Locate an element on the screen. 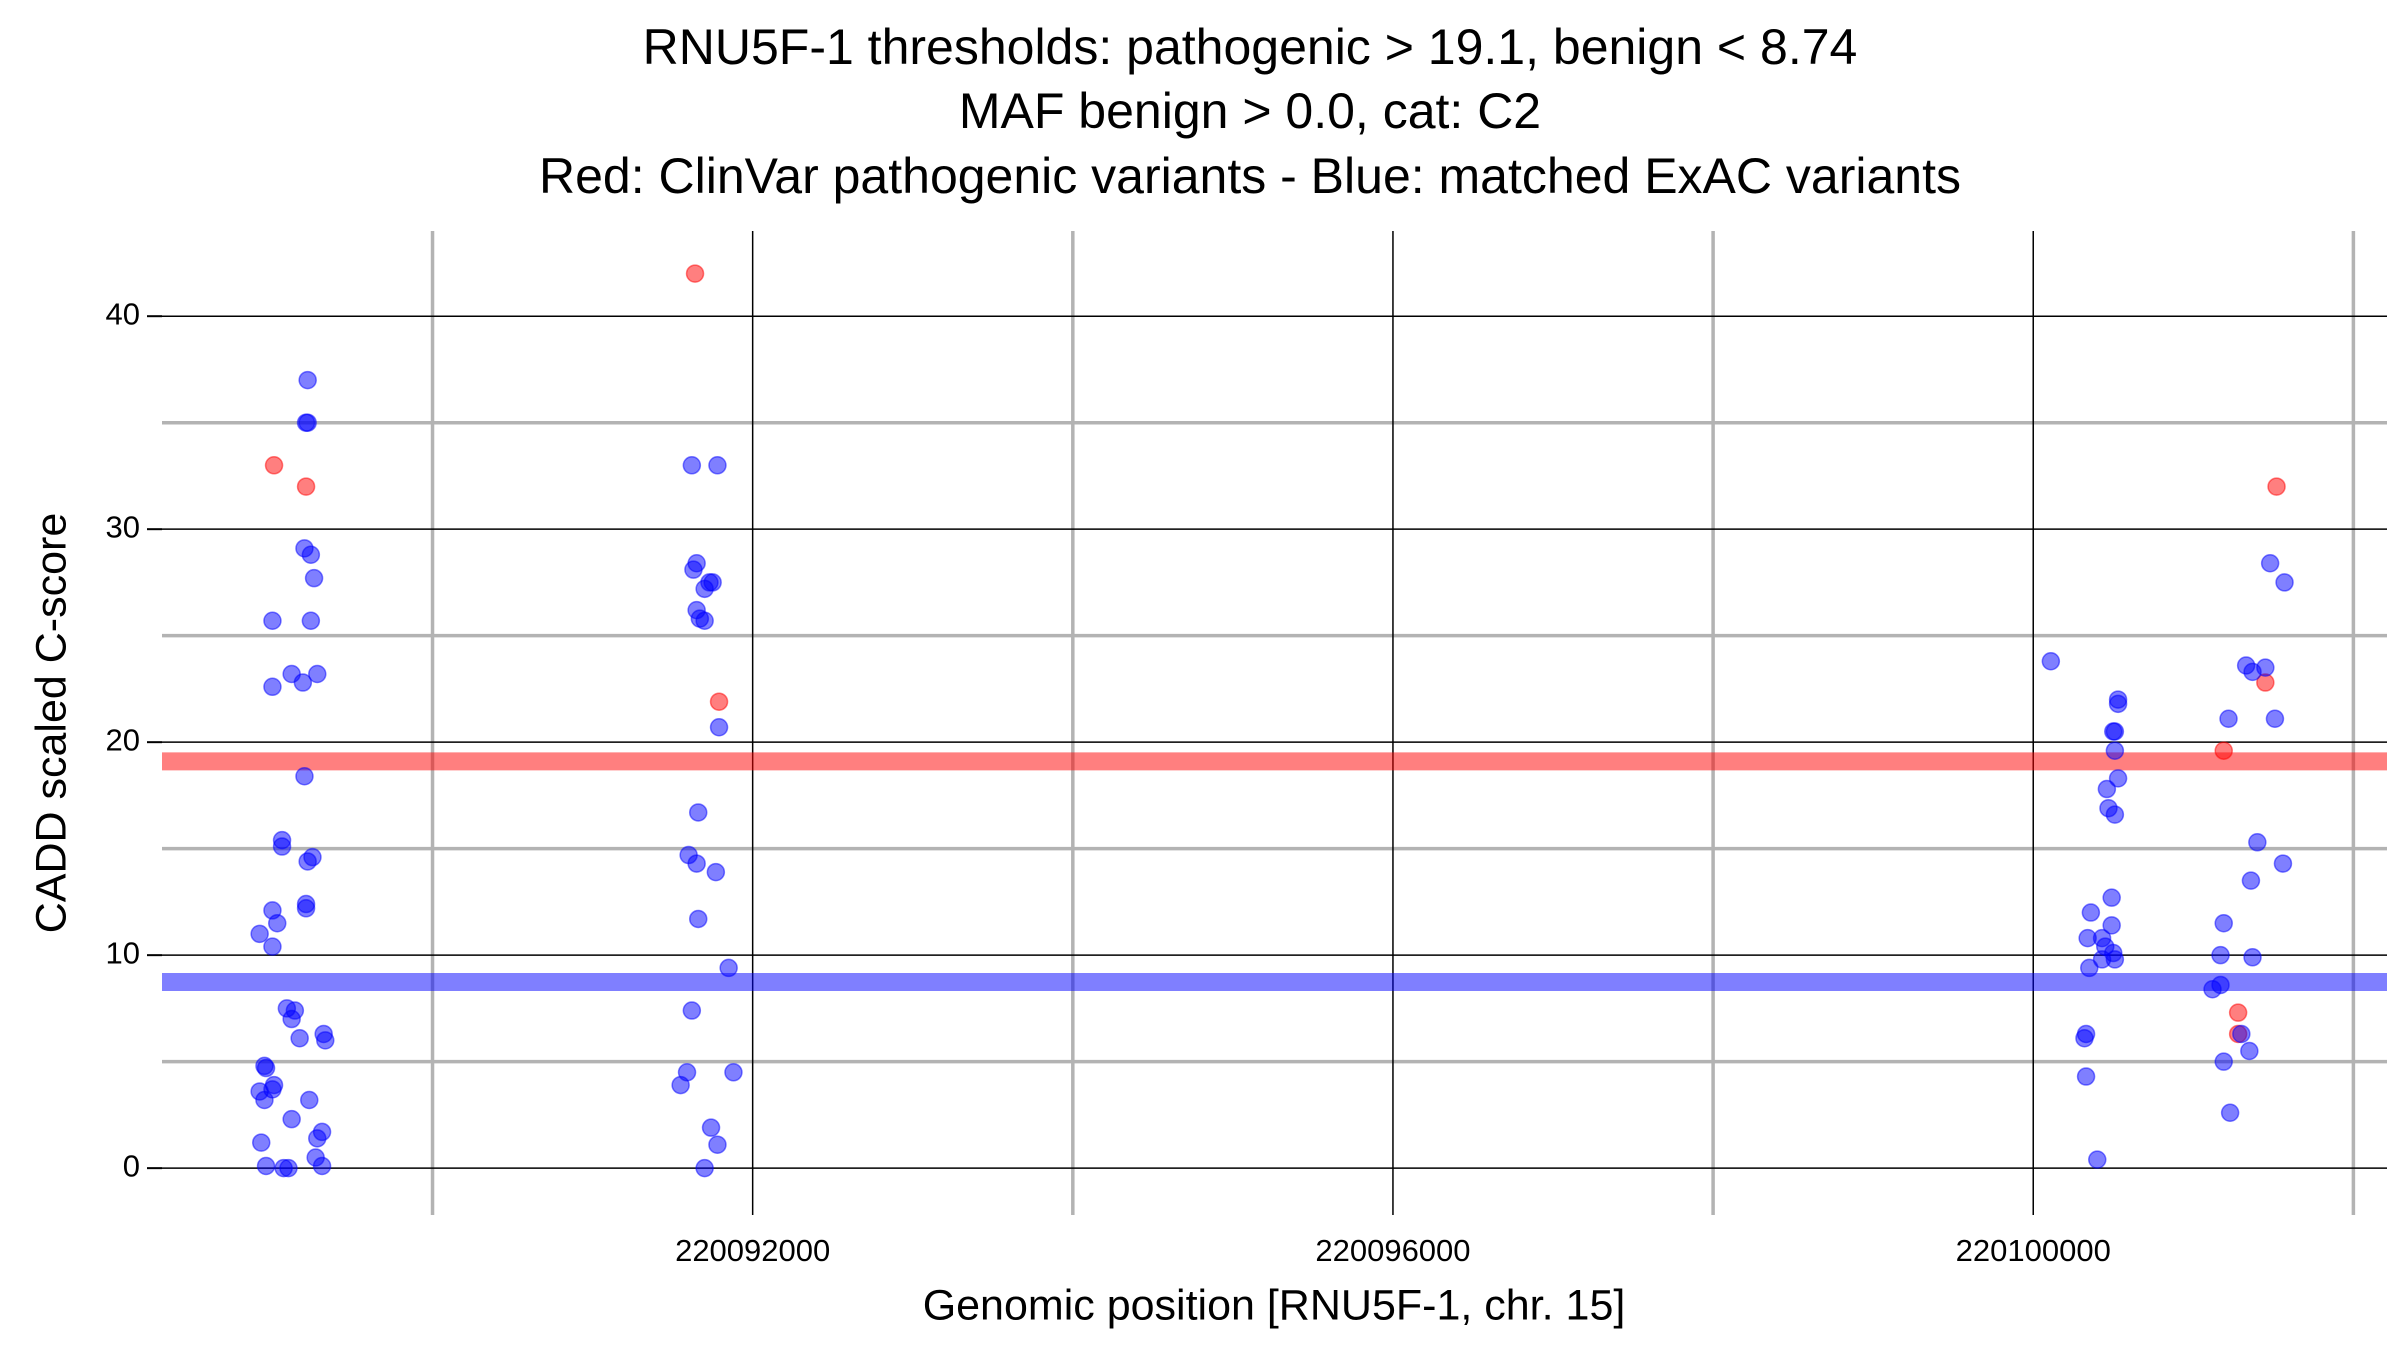 The height and width of the screenshot is (1350, 2400). y-axis-title: CADD scaled C-score is located at coordinates (51, 723).